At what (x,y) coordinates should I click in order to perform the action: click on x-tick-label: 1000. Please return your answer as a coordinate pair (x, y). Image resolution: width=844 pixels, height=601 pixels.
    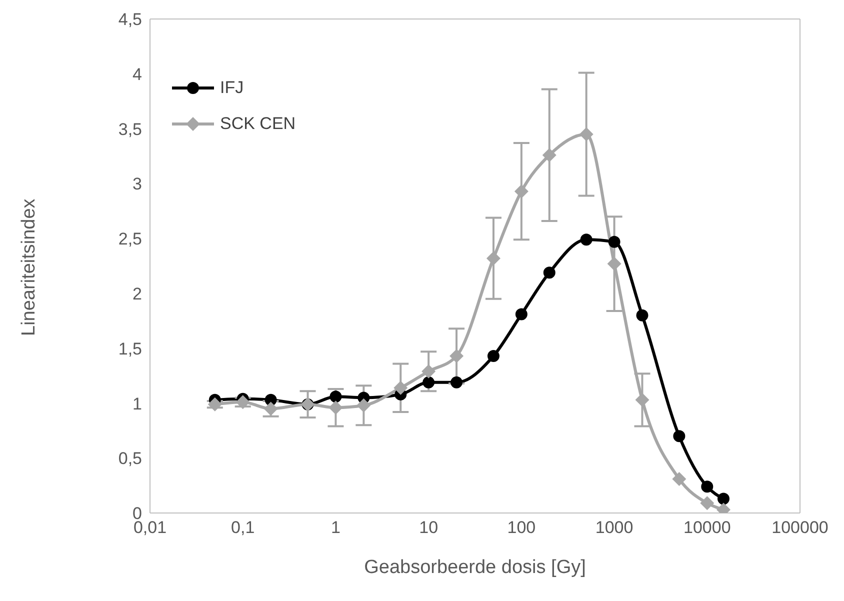
    Looking at the image, I should click on (614, 528).